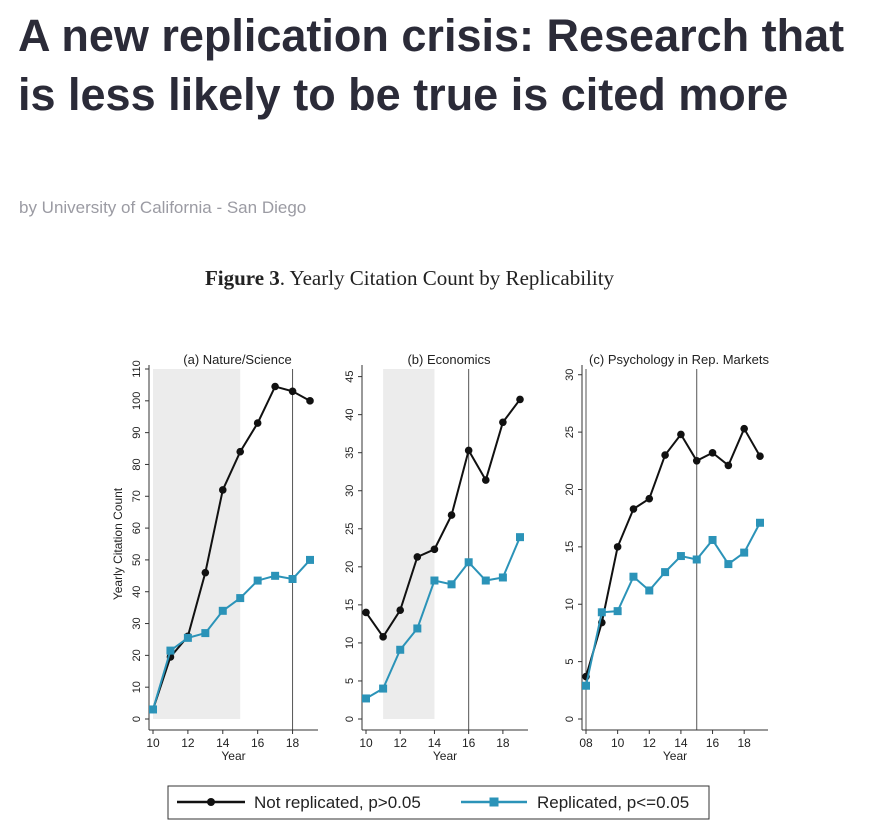 Image resolution: width=889 pixels, height=829 pixels. What do you see at coordinates (137, 496) in the screenshot?
I see `y-tick-label: 70` at bounding box center [137, 496].